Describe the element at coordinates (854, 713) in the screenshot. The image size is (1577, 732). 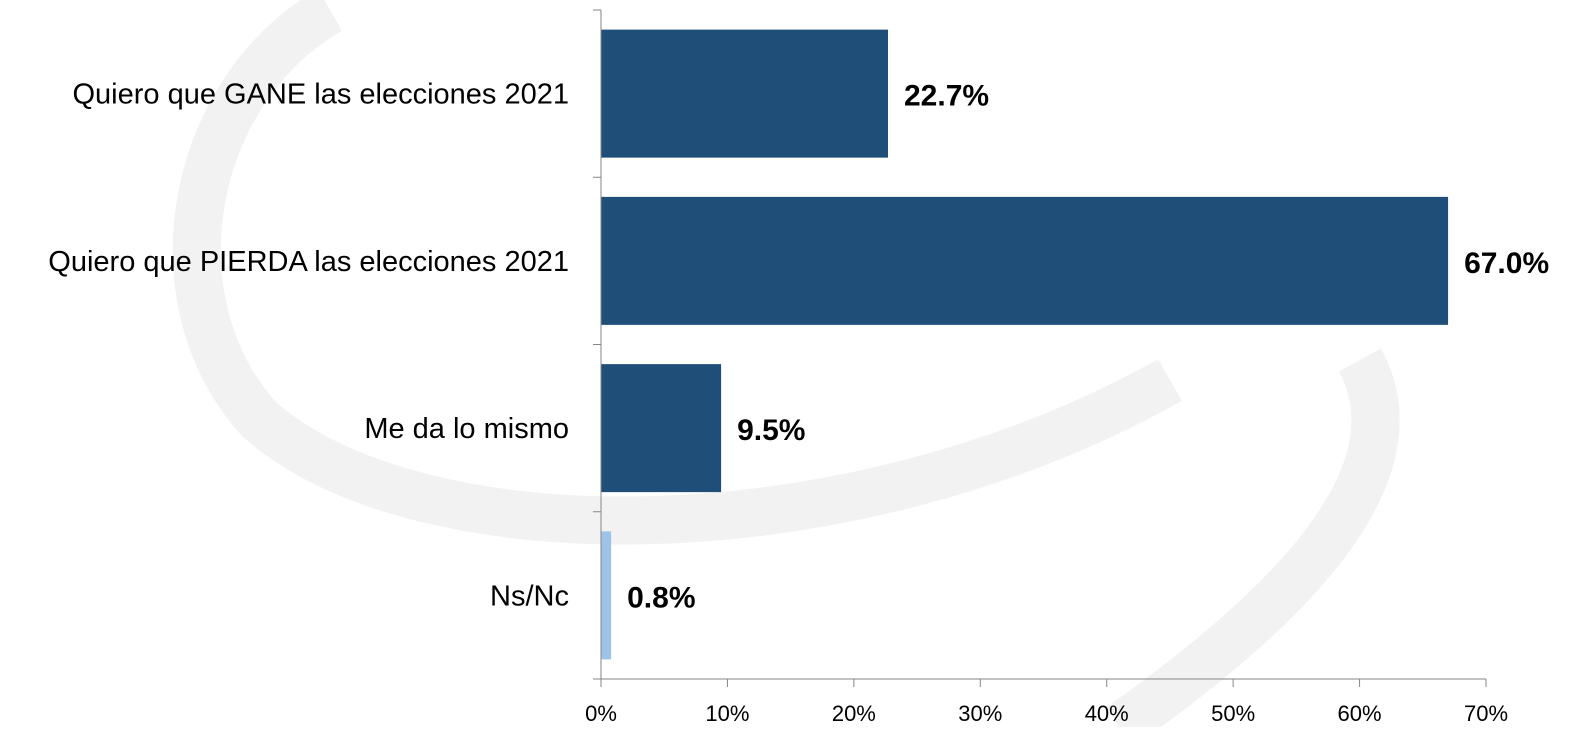
I see `x-tick-label: 20%` at that location.